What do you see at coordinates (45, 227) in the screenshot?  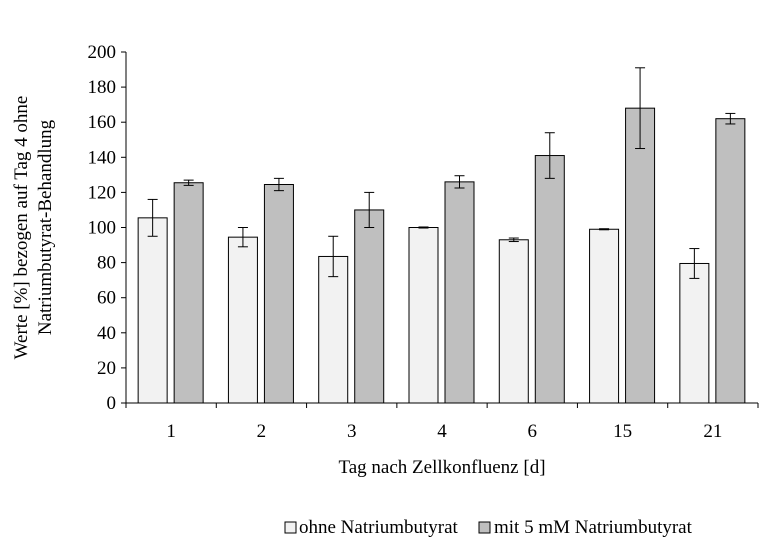 I see `y-axis-title-line: Natriumbutyrat-Behandlung` at bounding box center [45, 227].